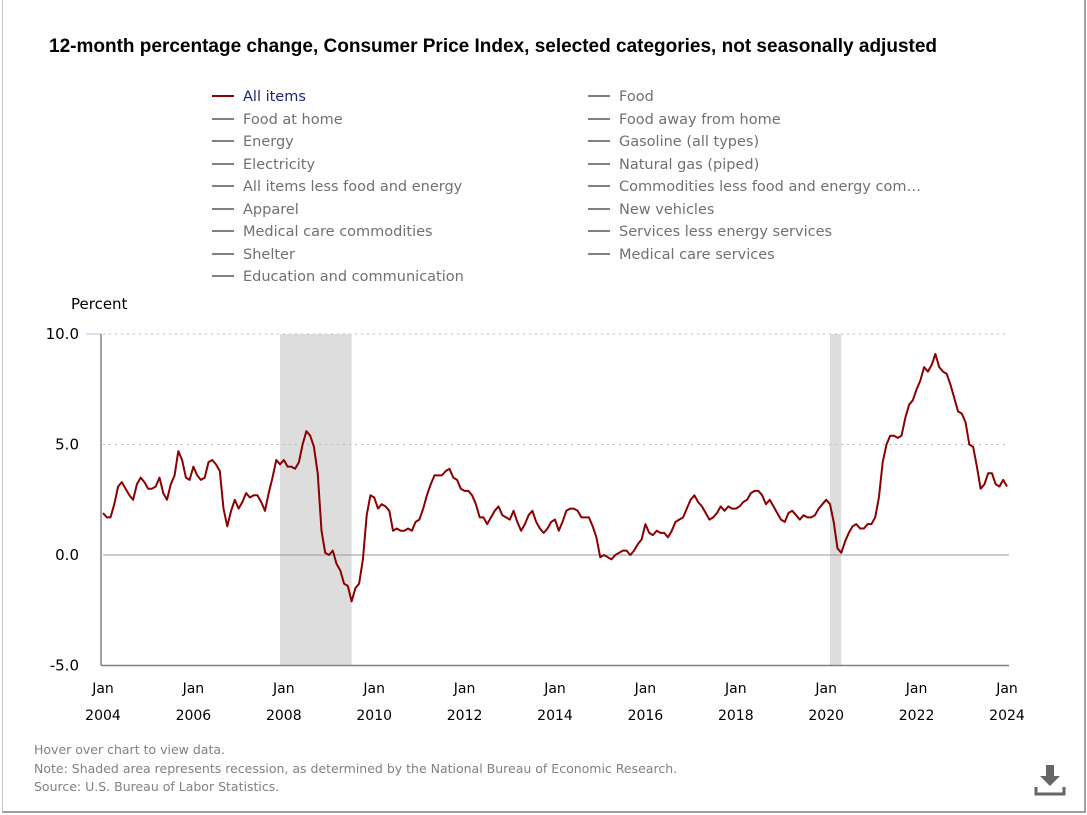  I want to click on legend-item: Education and communication, so click(338, 277).